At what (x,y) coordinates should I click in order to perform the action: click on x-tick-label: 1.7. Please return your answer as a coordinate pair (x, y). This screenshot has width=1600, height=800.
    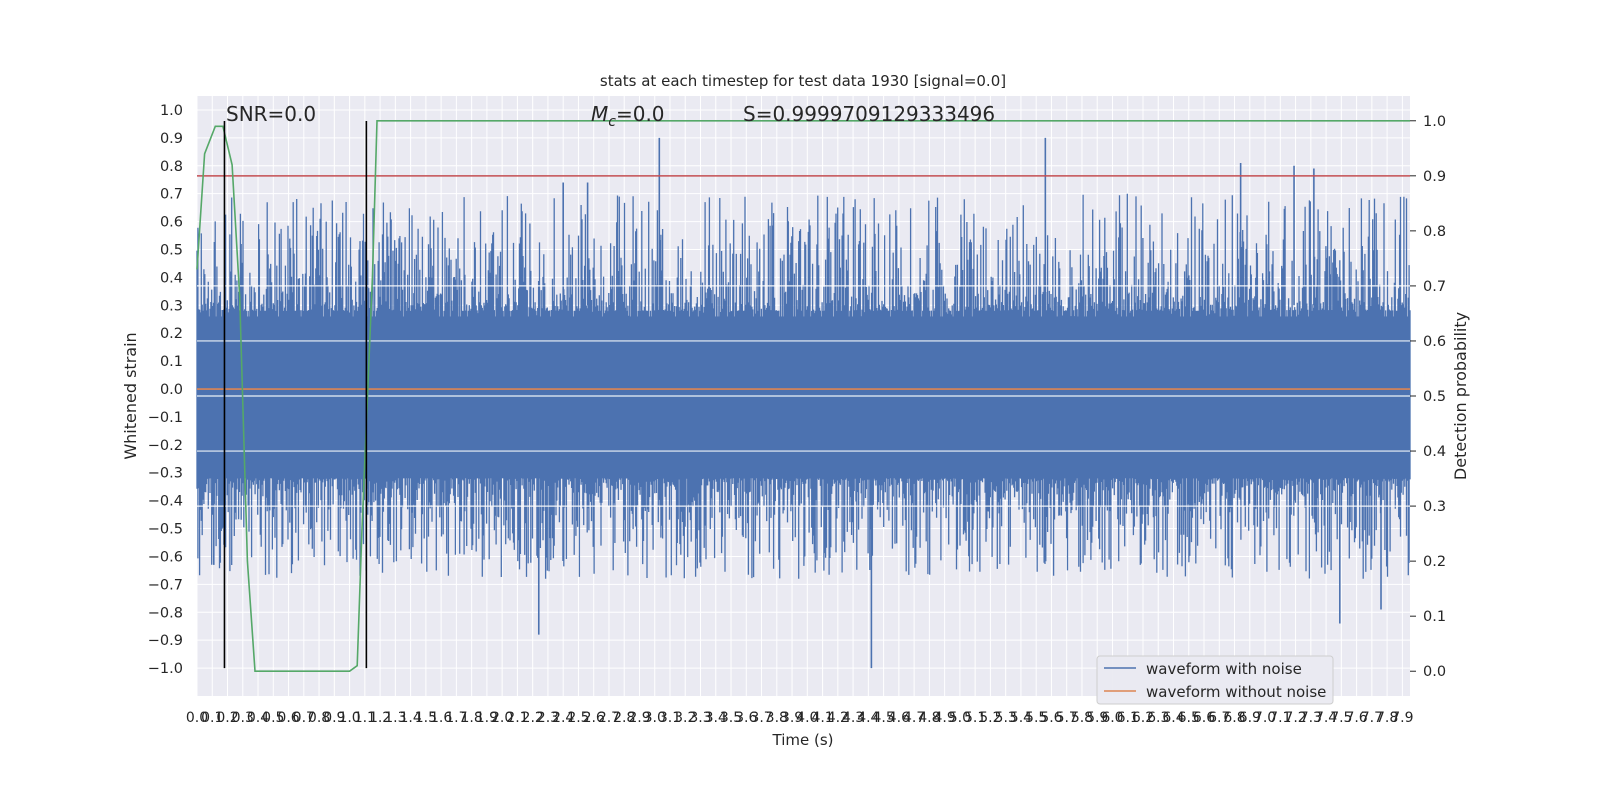
    Looking at the image, I should click on (456, 718).